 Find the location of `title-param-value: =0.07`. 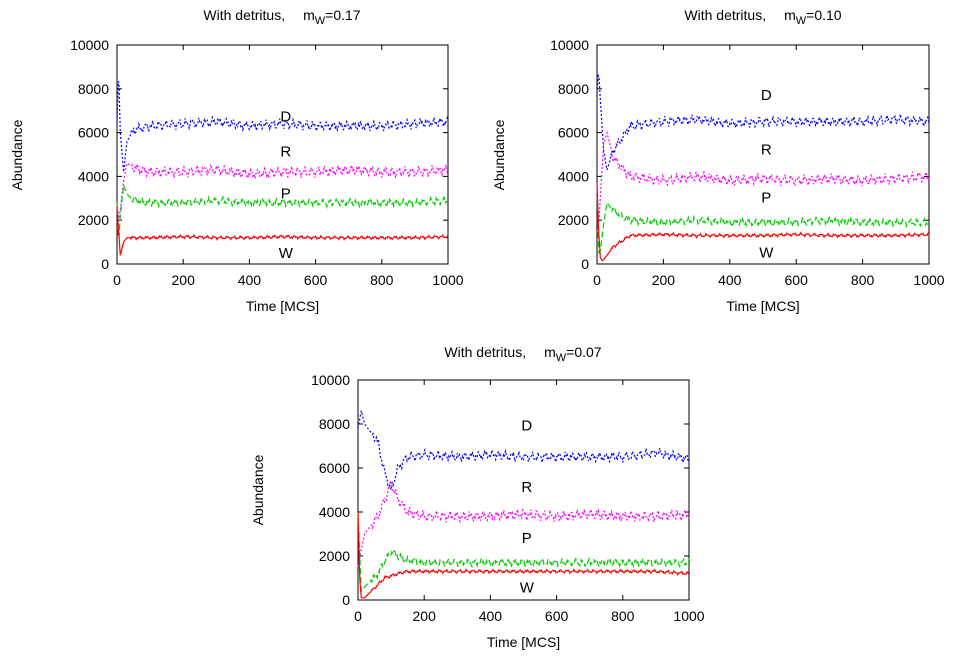

title-param-value: =0.07 is located at coordinates (584, 352).